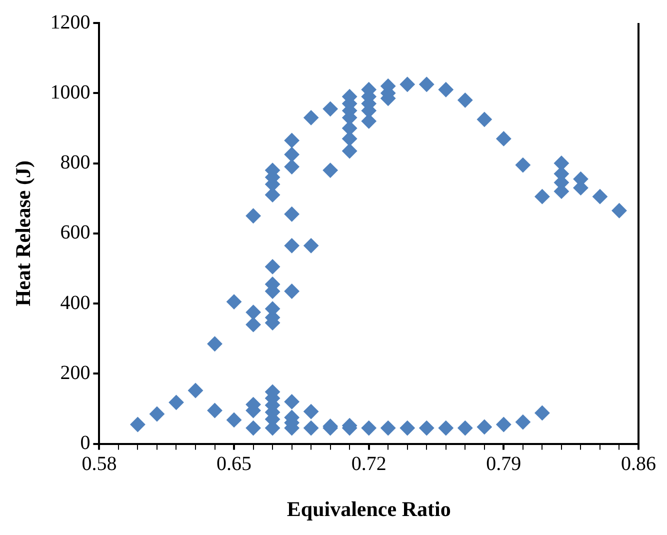 This screenshot has width=667, height=535. Describe the element at coordinates (99, 464) in the screenshot. I see `x-tick-label: 0.58` at that location.